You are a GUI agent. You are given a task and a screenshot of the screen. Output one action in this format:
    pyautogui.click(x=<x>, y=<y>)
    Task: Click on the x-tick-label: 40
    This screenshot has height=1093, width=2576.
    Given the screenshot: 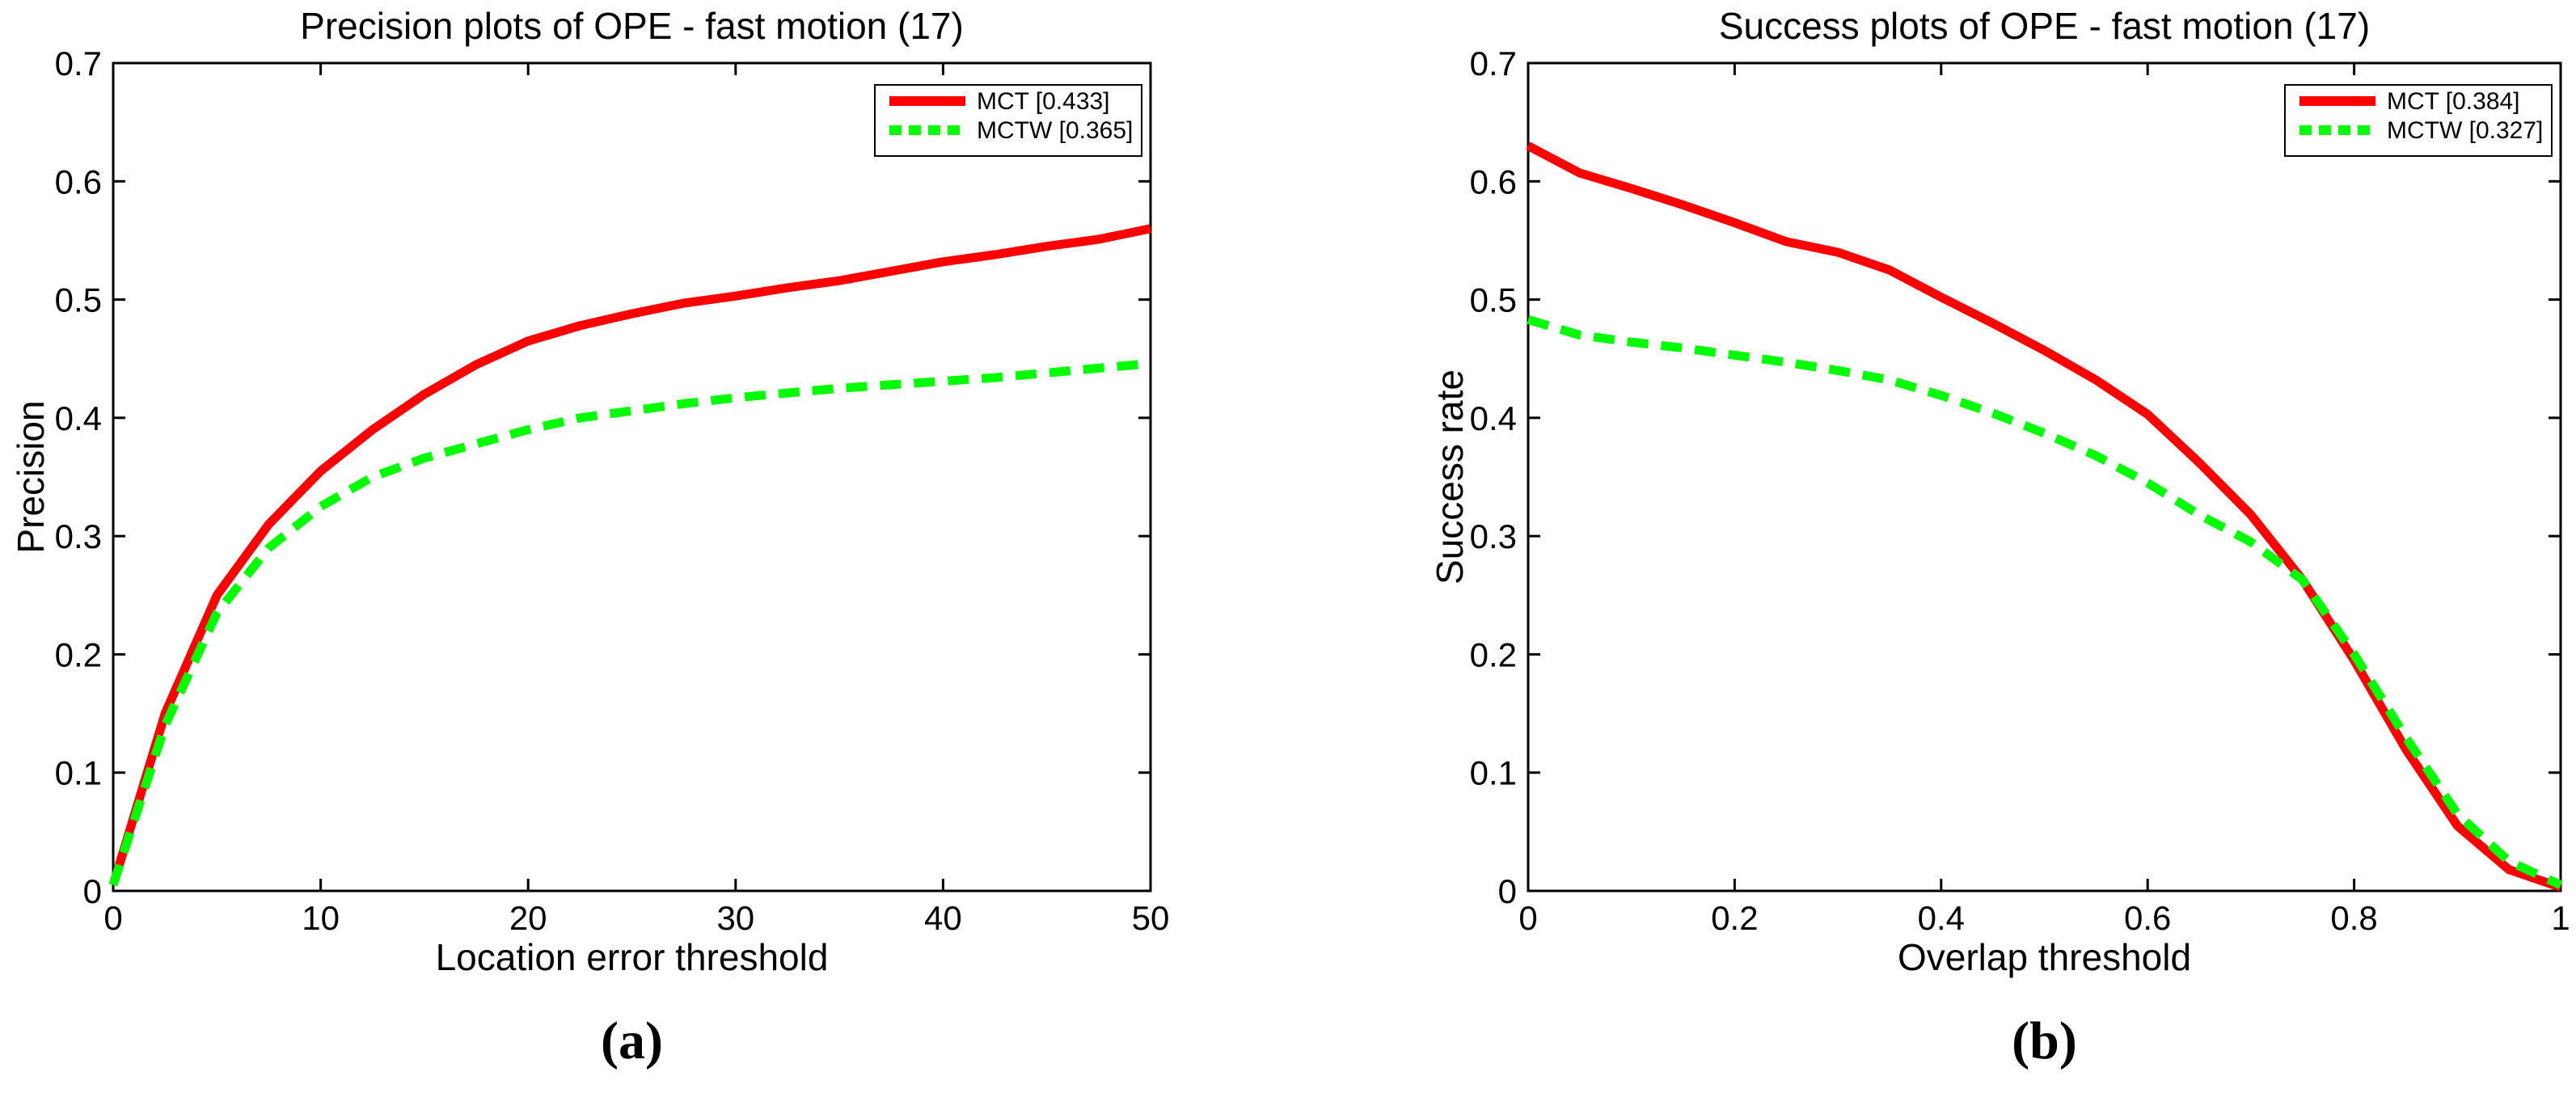 What is the action you would take?
    pyautogui.click(x=943, y=918)
    